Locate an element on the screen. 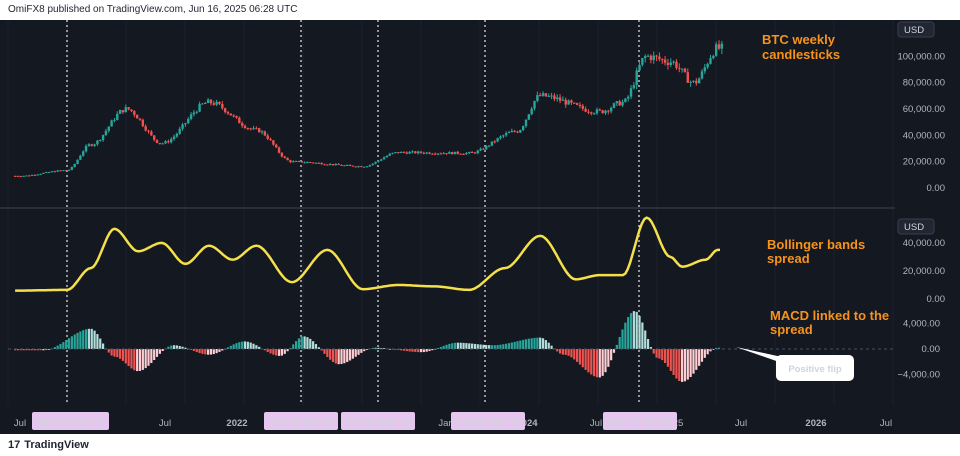 The width and height of the screenshot is (960, 456). chart-annotation: MACD linked to the is located at coordinates (829, 315).